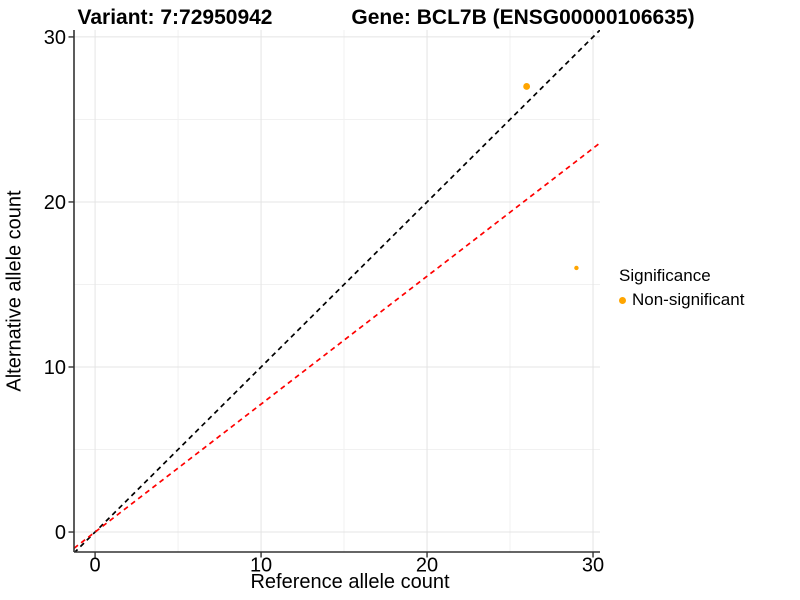 The height and width of the screenshot is (600, 800). I want to click on x-axis-title: Reference allele count, so click(350, 582).